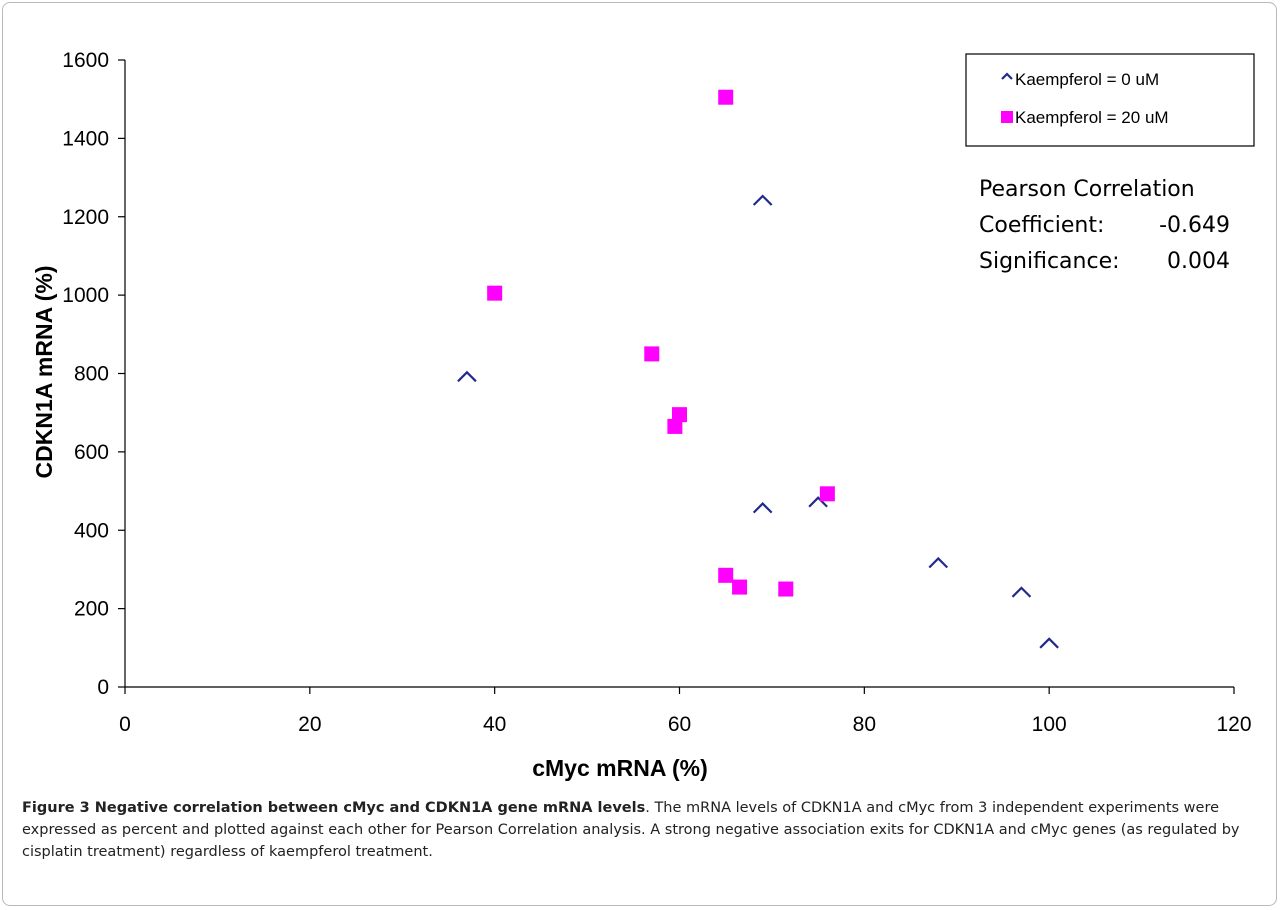 The height and width of the screenshot is (910, 1281). Describe the element at coordinates (620, 768) in the screenshot. I see `x-axis-title: cMyc mRNA (%)` at that location.